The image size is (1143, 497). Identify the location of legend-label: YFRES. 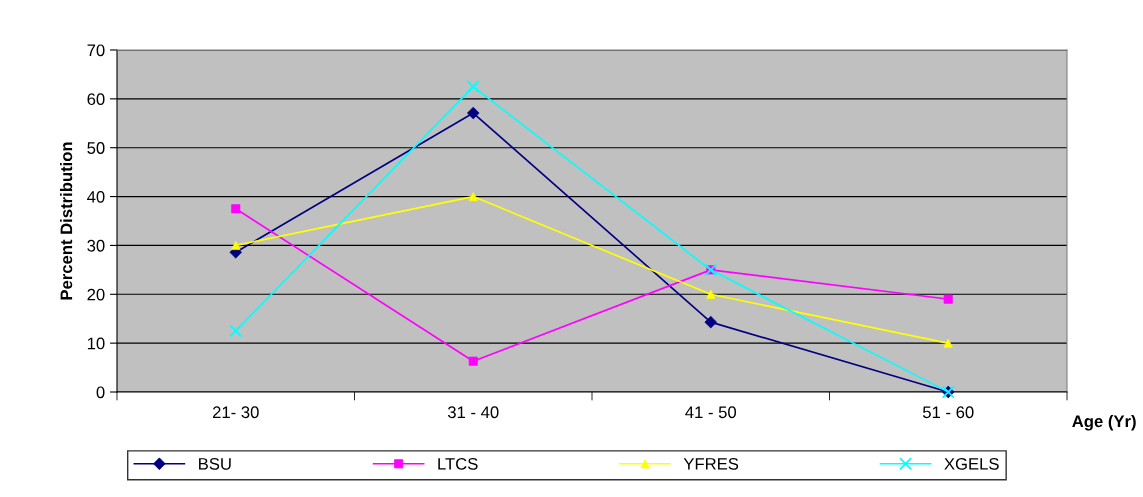
(711, 463).